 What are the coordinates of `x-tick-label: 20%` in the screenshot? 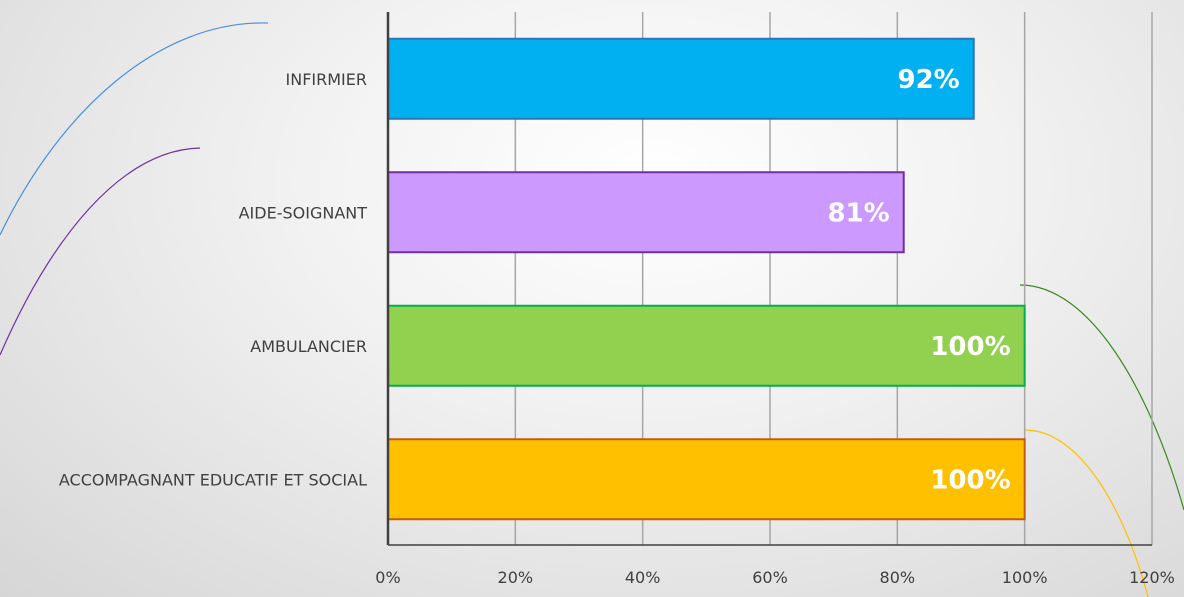 It's located at (516, 577).